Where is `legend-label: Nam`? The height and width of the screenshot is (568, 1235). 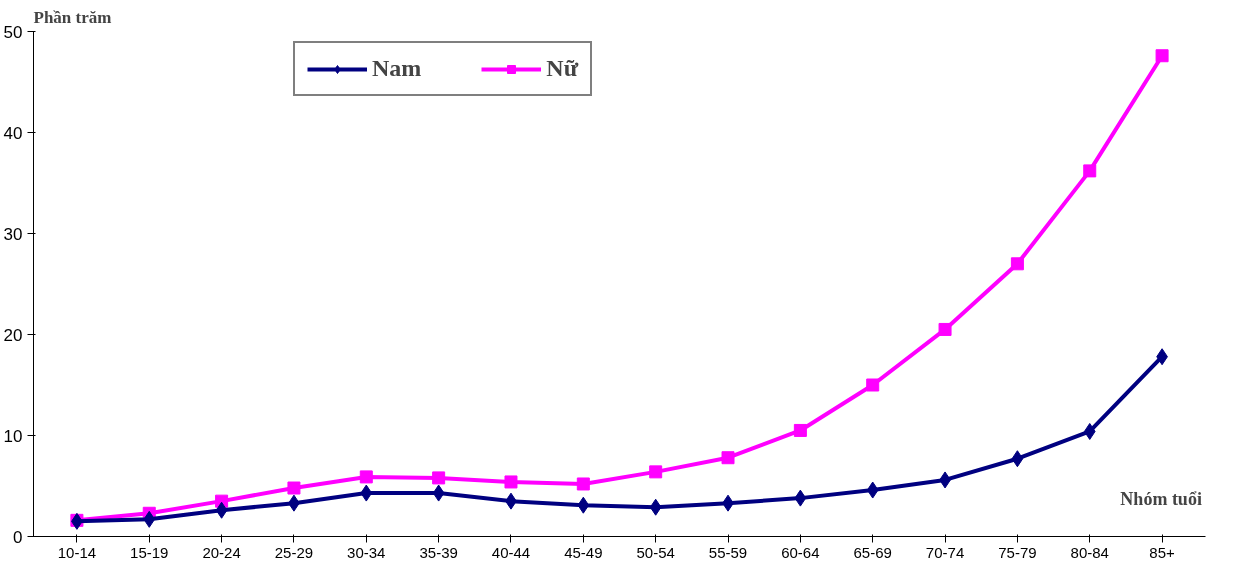 legend-label: Nam is located at coordinates (397, 68).